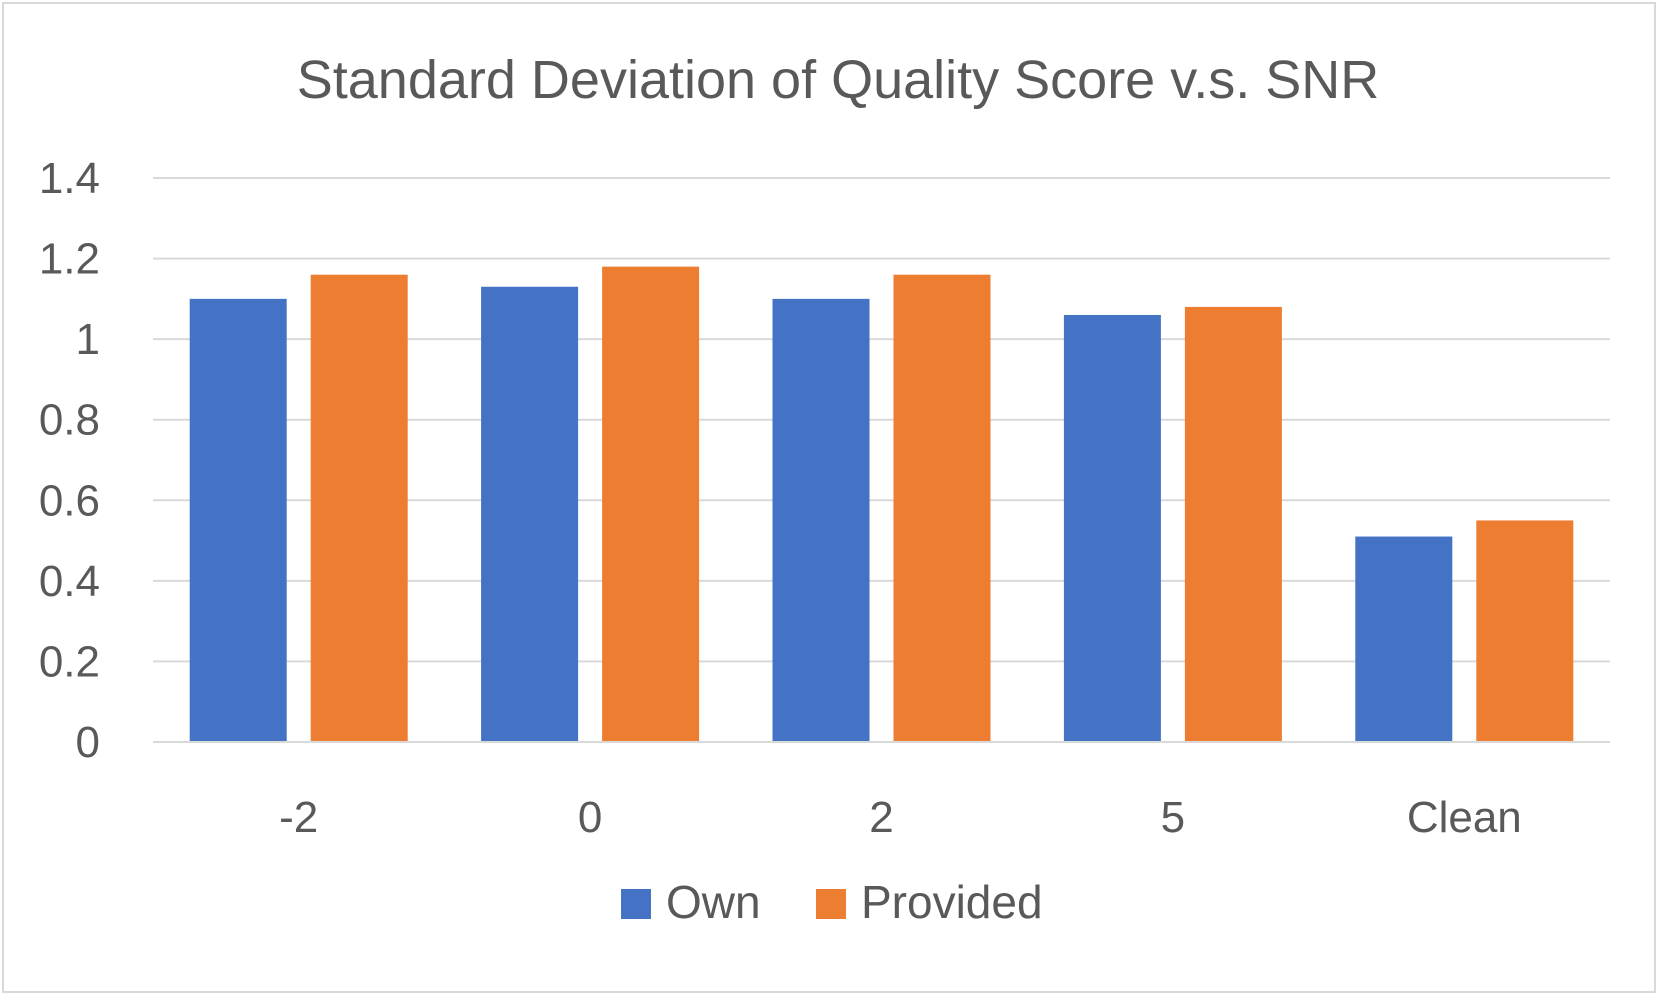 The width and height of the screenshot is (1663, 999). Describe the element at coordinates (69, 661) in the screenshot. I see `y-tick-label: 0.2` at that location.